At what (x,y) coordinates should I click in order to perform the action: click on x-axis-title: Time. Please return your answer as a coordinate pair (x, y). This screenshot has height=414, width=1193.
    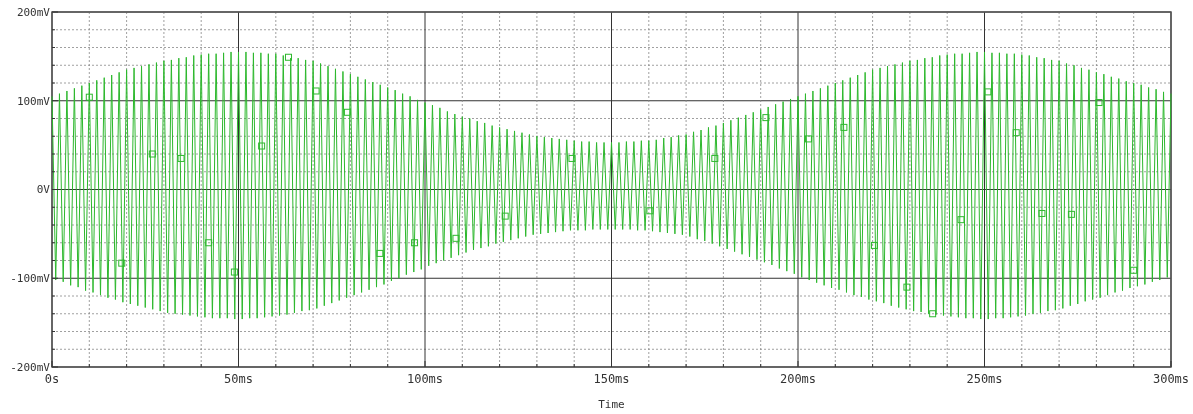
    Looking at the image, I should click on (611, 404).